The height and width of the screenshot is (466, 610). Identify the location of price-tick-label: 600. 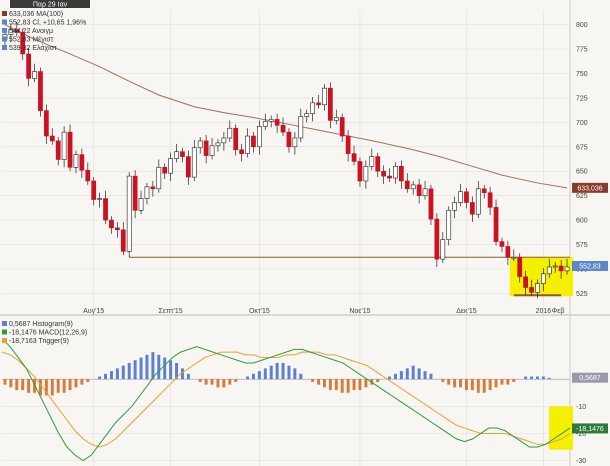
(582, 221).